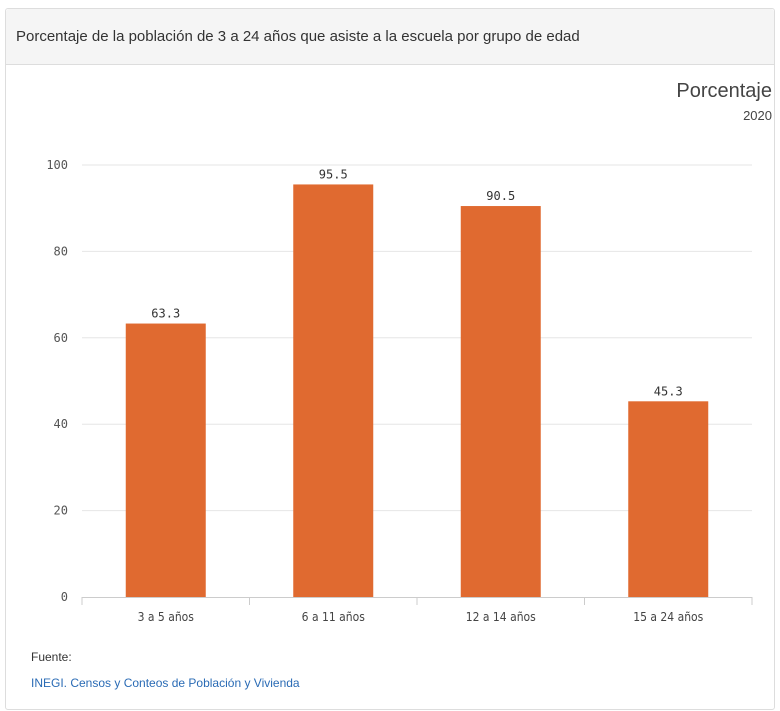 The height and width of the screenshot is (711, 780). I want to click on x-tick-label: 6 a 11 años, so click(334, 617).